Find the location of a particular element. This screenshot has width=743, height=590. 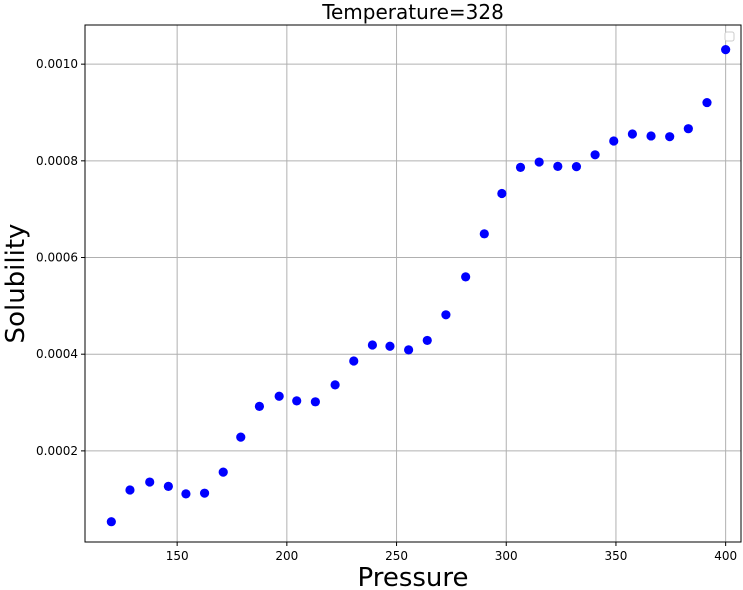

x-tick-label: 300 is located at coordinates (506, 556).